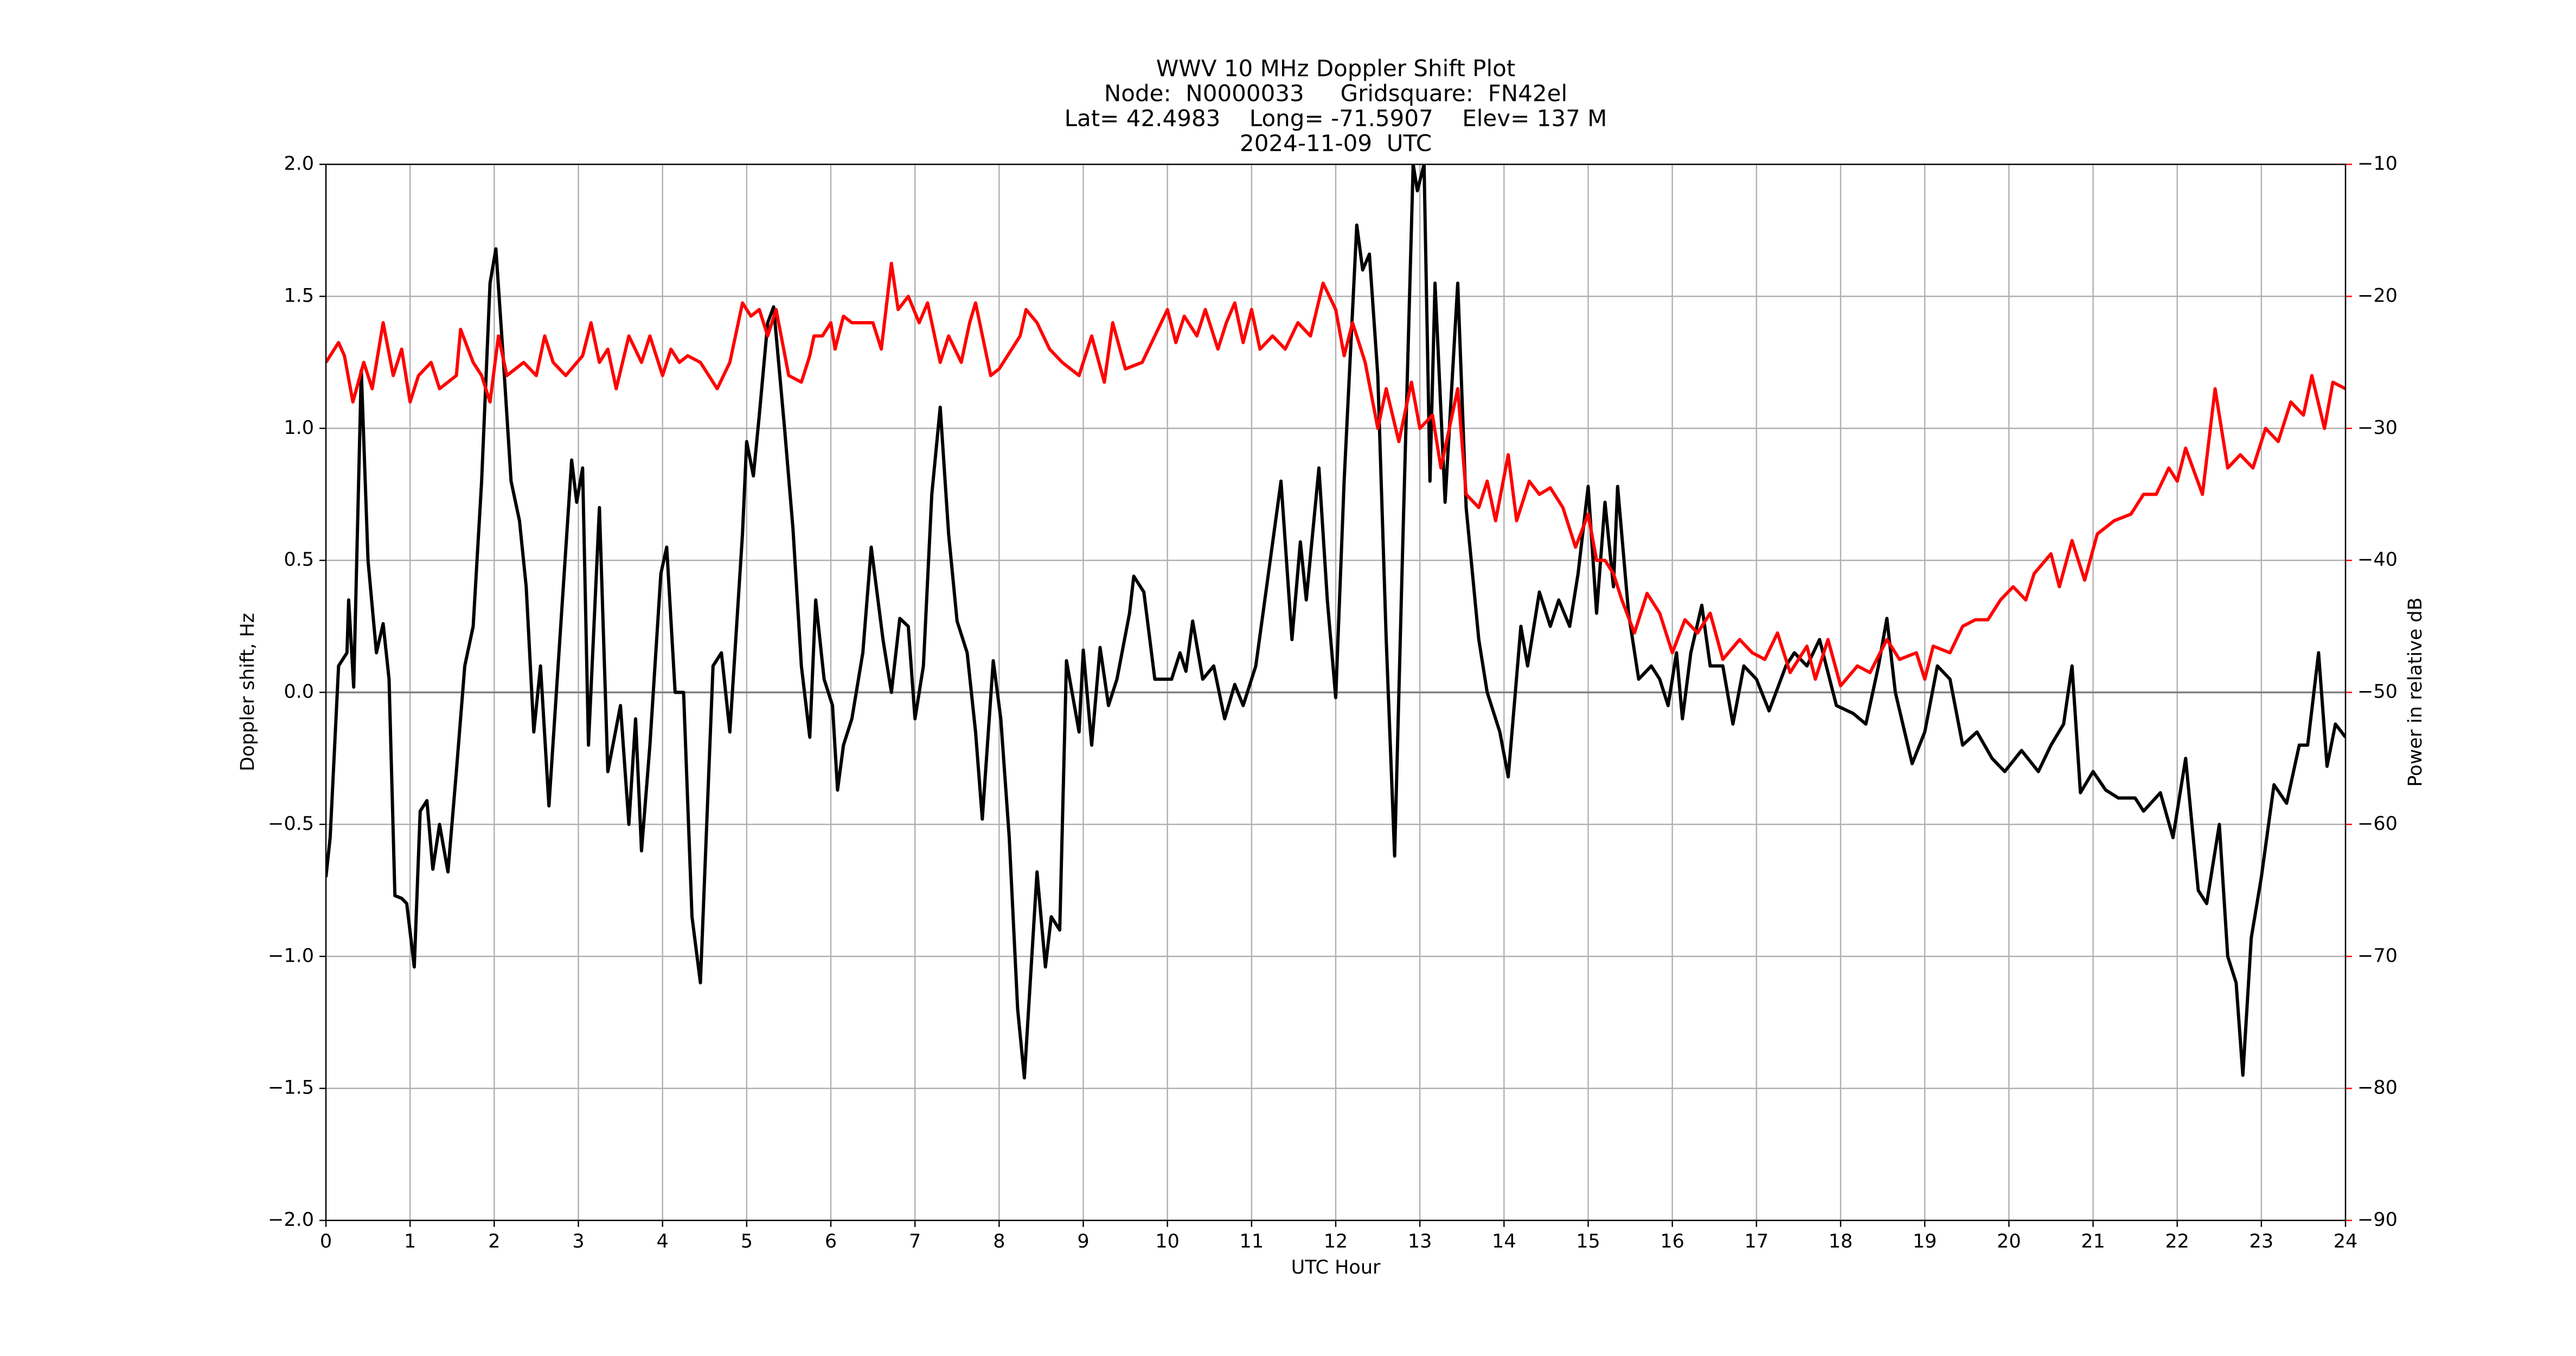 This screenshot has width=2576, height=1356. I want to click on x-tick-label: 11, so click(1252, 1241).